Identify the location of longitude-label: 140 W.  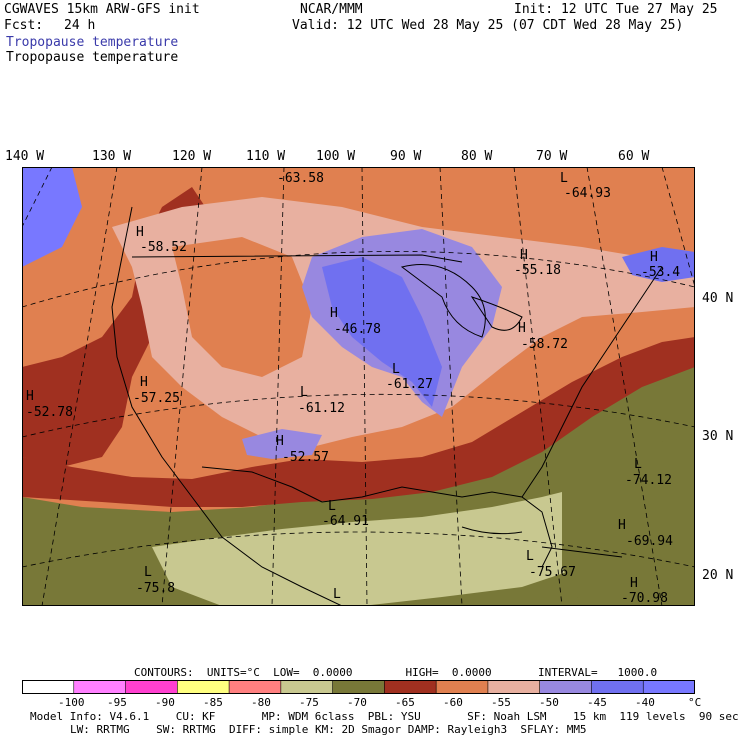
(25, 156).